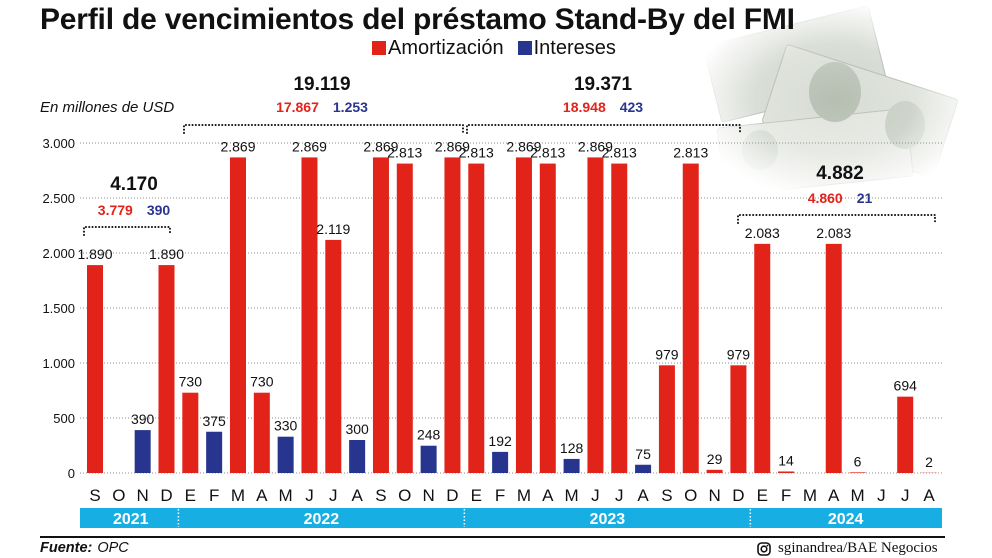  Describe the element at coordinates (858, 461) in the screenshot. I see `data-label-amortizacion: 6` at that location.